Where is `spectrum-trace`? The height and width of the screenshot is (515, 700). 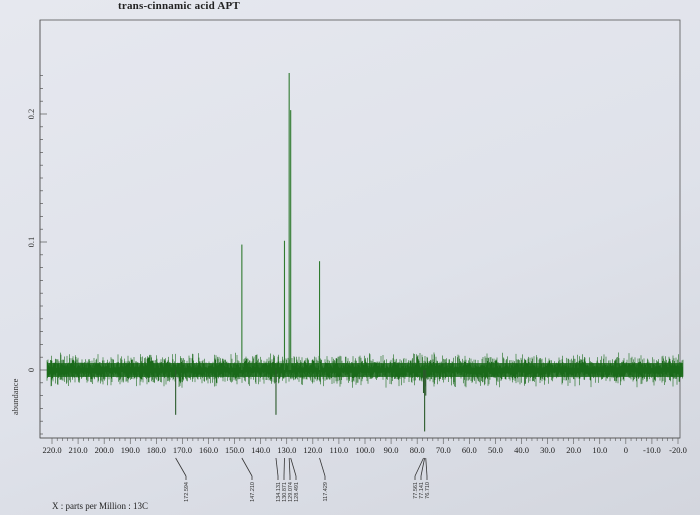
spectrum-trace is located at coordinates (365, 370).